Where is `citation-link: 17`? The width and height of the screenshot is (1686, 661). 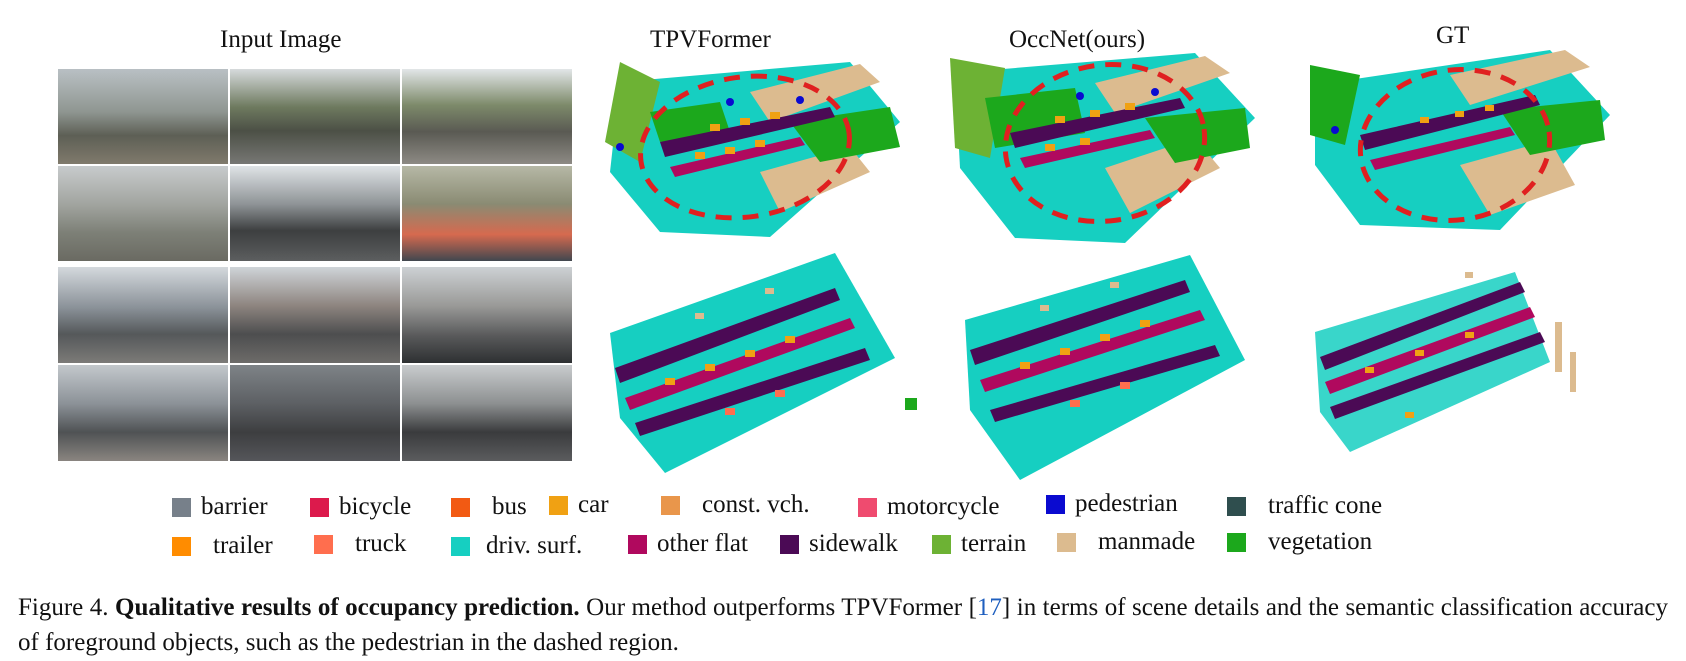 citation-link: 17 is located at coordinates (989, 607).